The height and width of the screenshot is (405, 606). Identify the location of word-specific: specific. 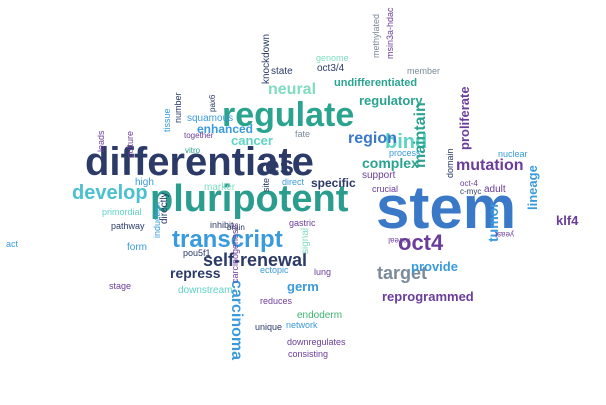
(333, 183).